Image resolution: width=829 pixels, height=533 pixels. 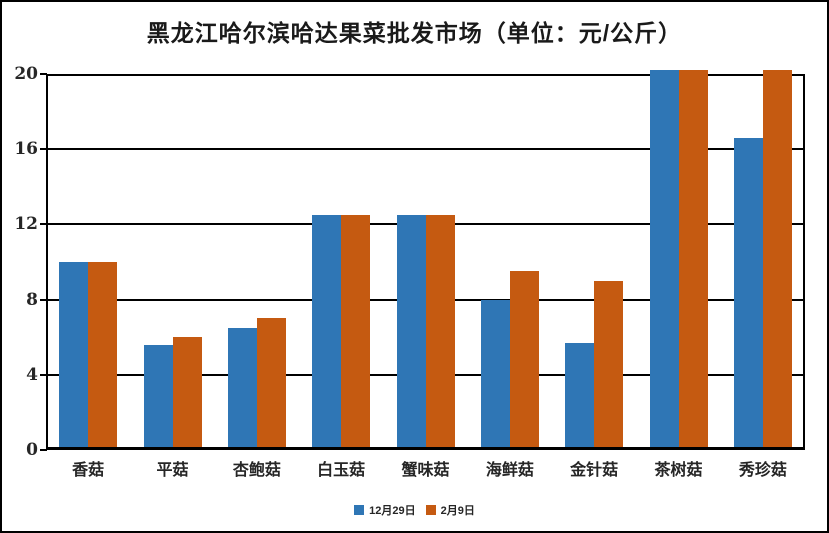 What do you see at coordinates (32, 450) in the screenshot?
I see `y-tick-label-0: 0` at bounding box center [32, 450].